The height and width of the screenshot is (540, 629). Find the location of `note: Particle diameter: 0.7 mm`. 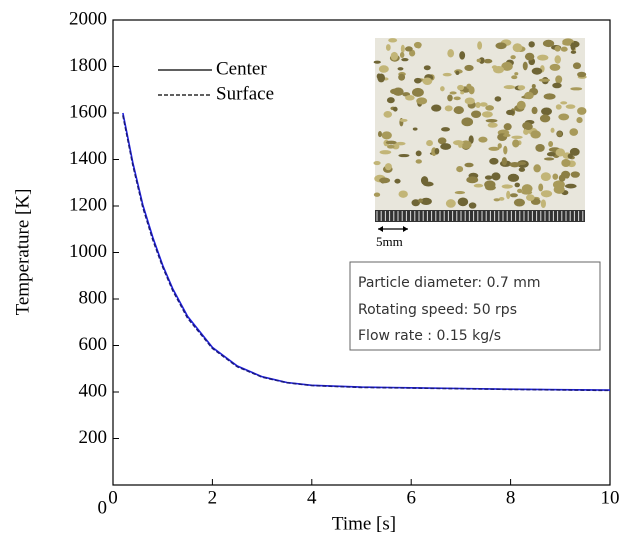

note: Particle diameter: 0.7 mm is located at coordinates (449, 283).